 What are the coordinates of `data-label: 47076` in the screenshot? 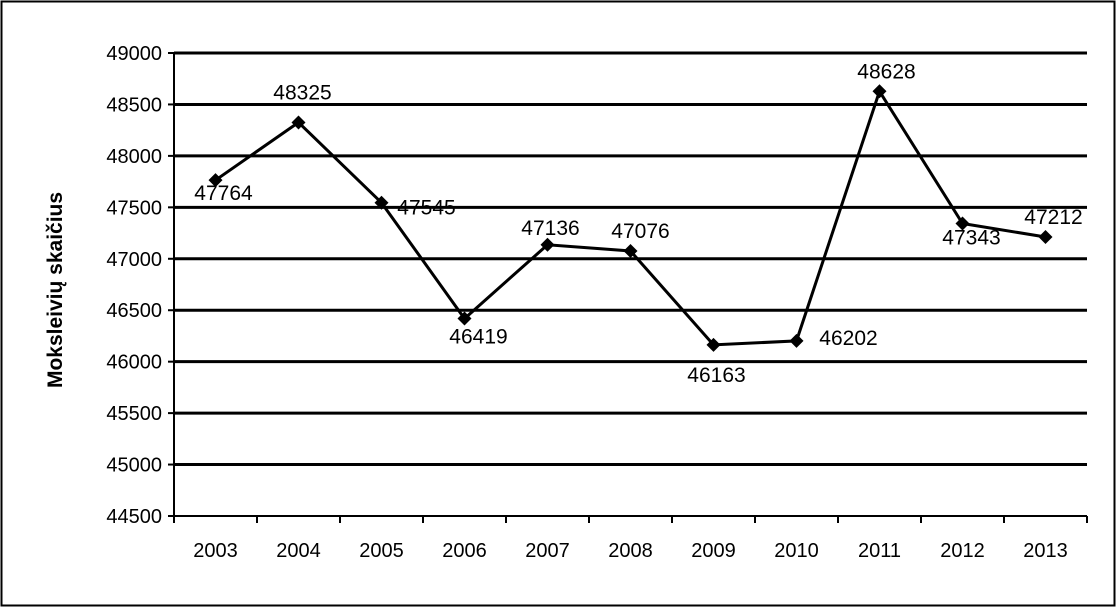 It's located at (640, 231).